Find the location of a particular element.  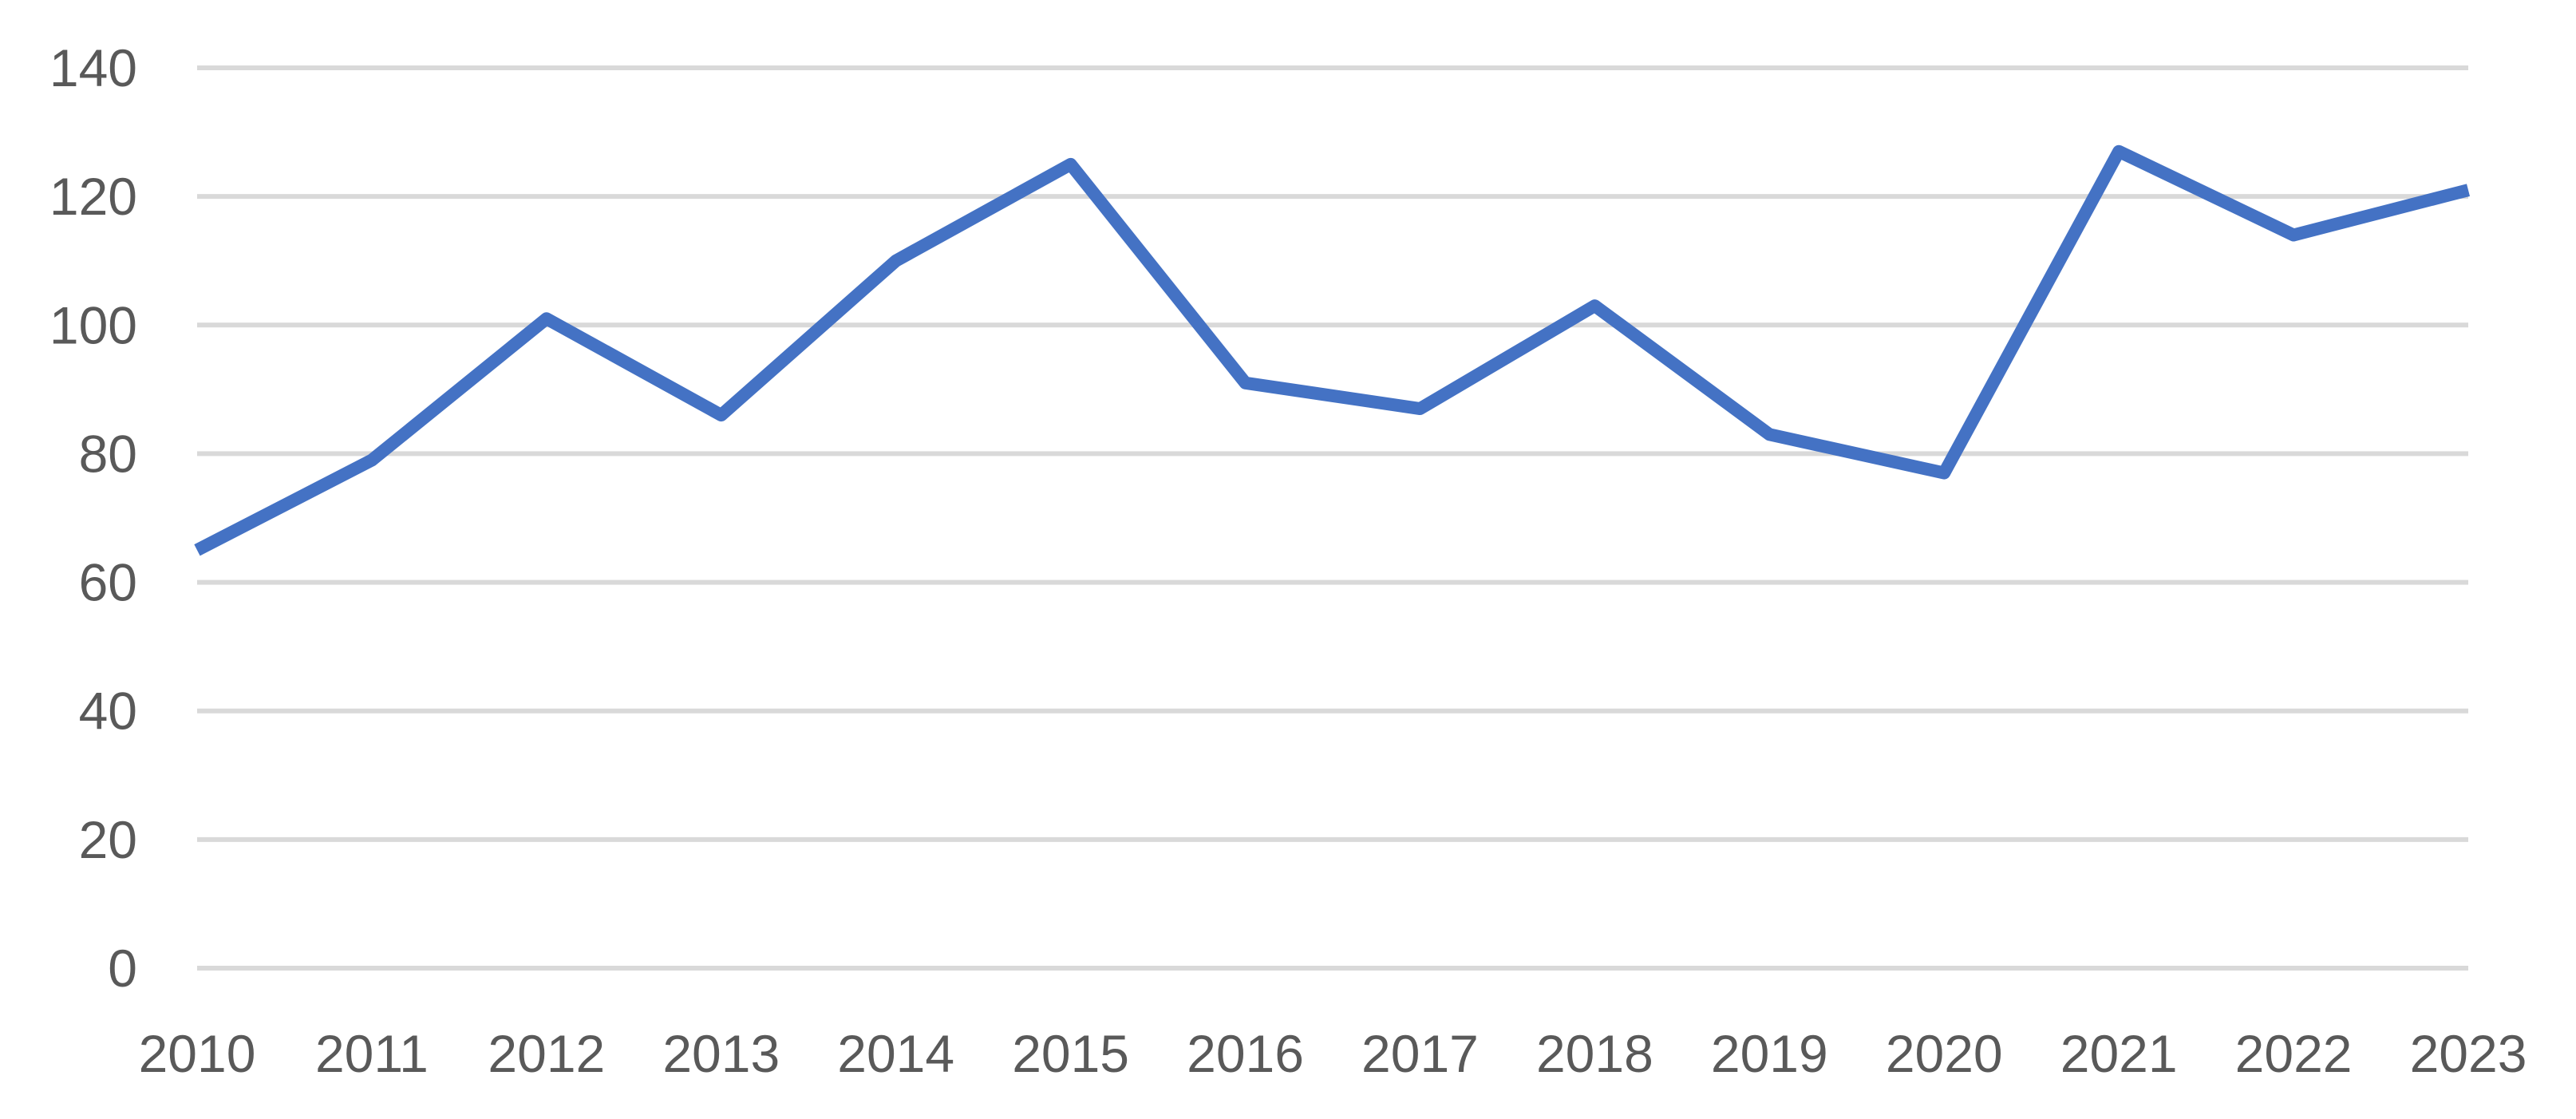

x-tick-label: 2021 is located at coordinates (2119, 1053).